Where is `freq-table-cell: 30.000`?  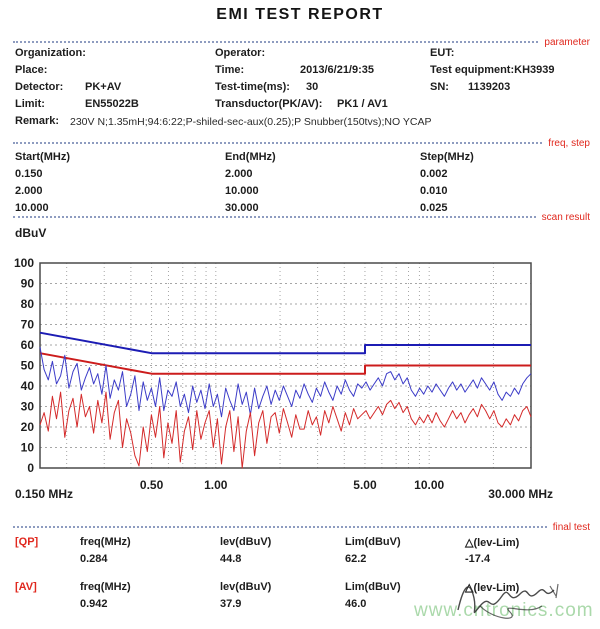
freq-table-cell: 30.000 is located at coordinates (242, 208).